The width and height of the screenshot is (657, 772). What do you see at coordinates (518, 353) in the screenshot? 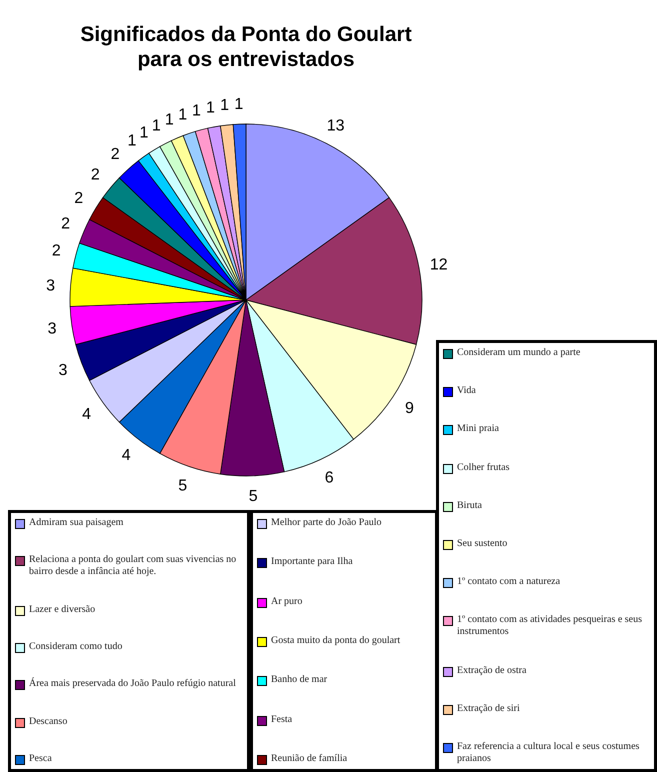
I see `legend-label: Consideram um mundo a parte` at bounding box center [518, 353].